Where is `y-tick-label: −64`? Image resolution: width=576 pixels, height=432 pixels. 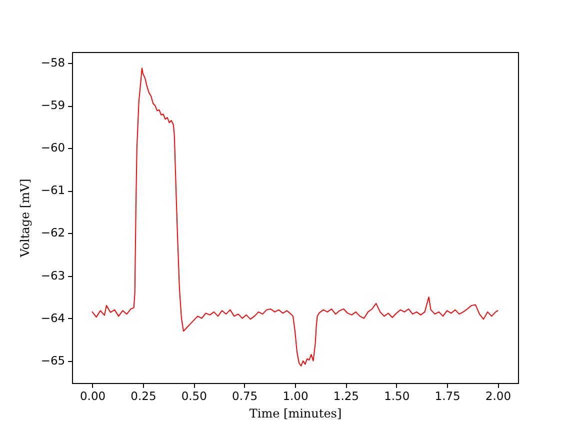 y-tick-label: −64 is located at coordinates (53, 317).